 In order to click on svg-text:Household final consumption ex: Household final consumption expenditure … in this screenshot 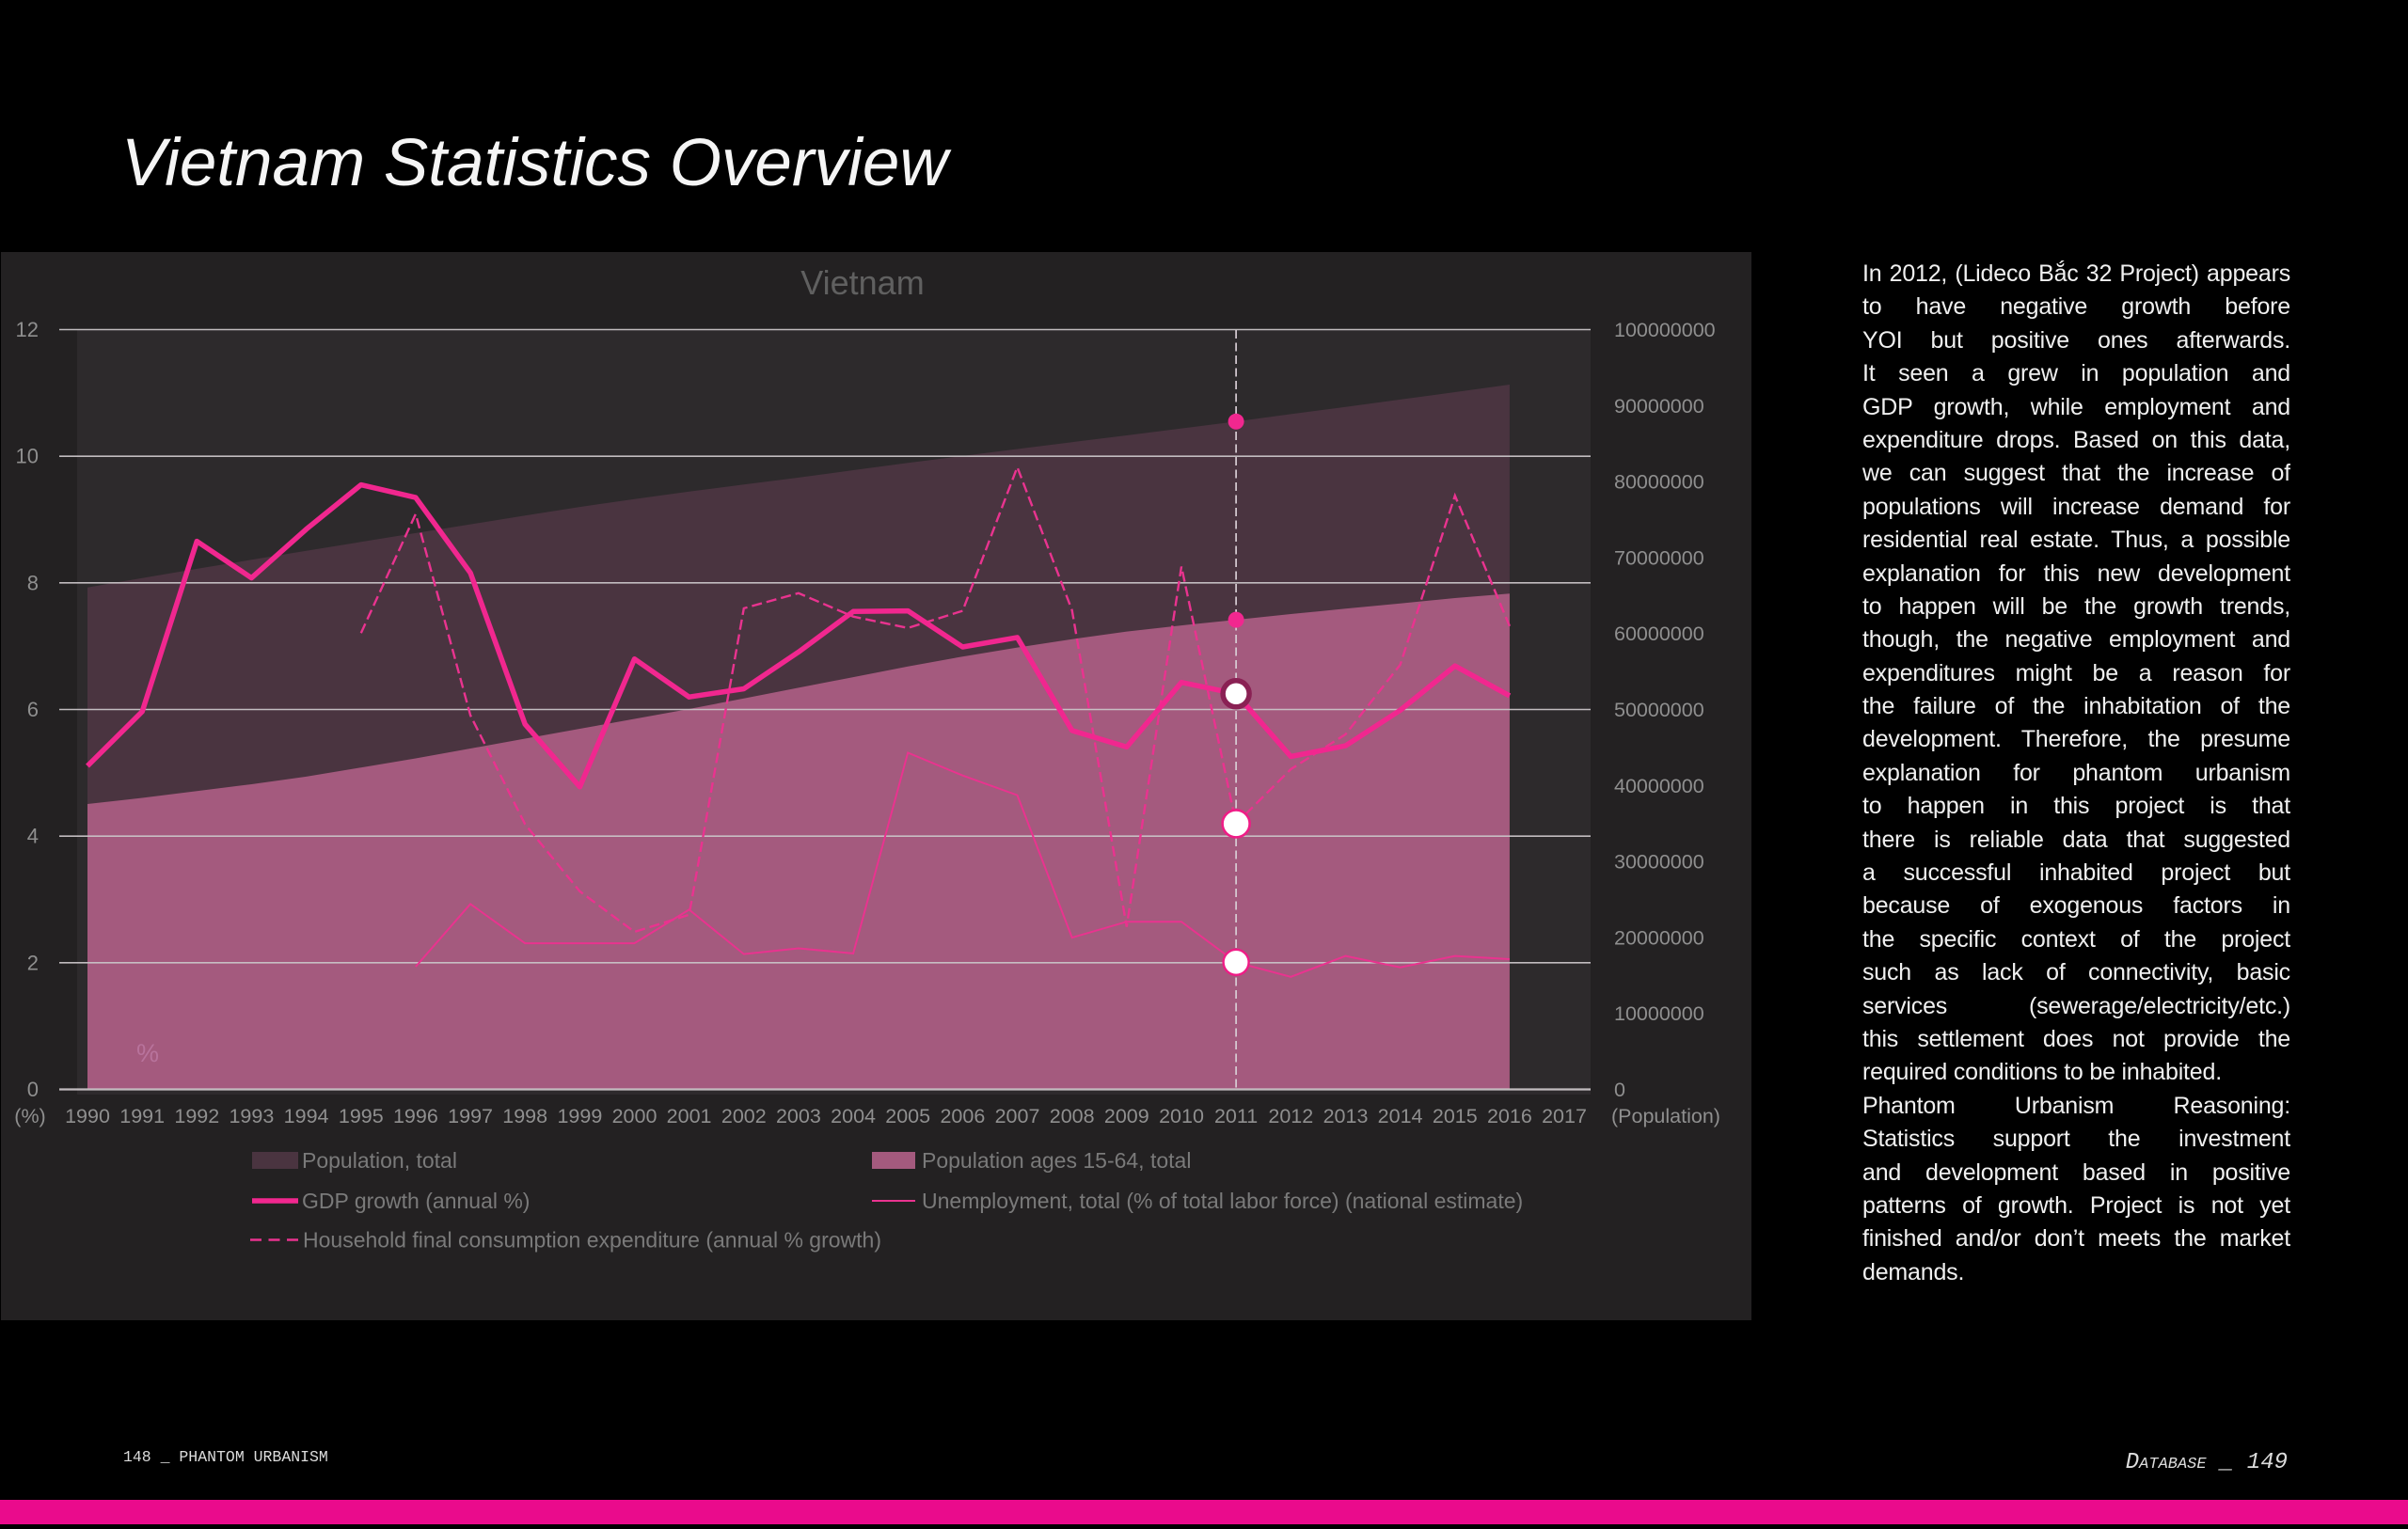, I will do `click(592, 1240)`.